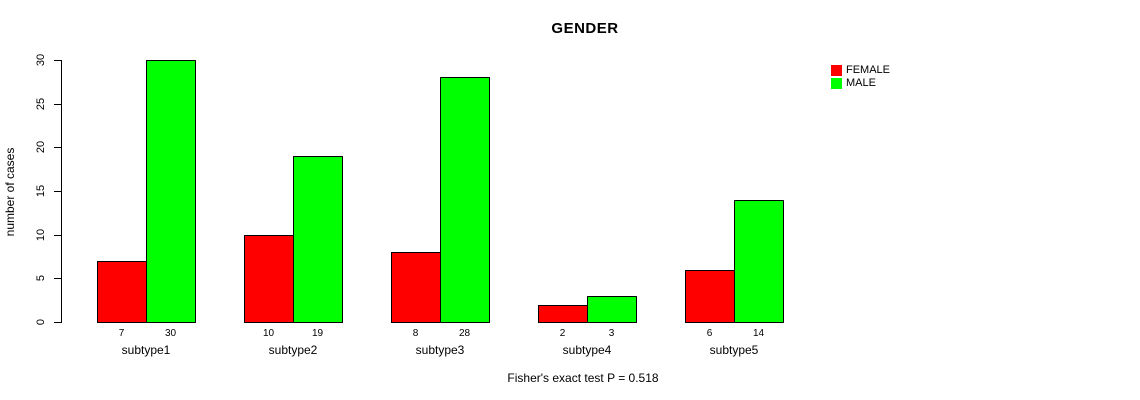 Image resolution: width=1140 pixels, height=400 pixels. What do you see at coordinates (734, 350) in the screenshot?
I see `category-label-subtype5: subtype5` at bounding box center [734, 350].